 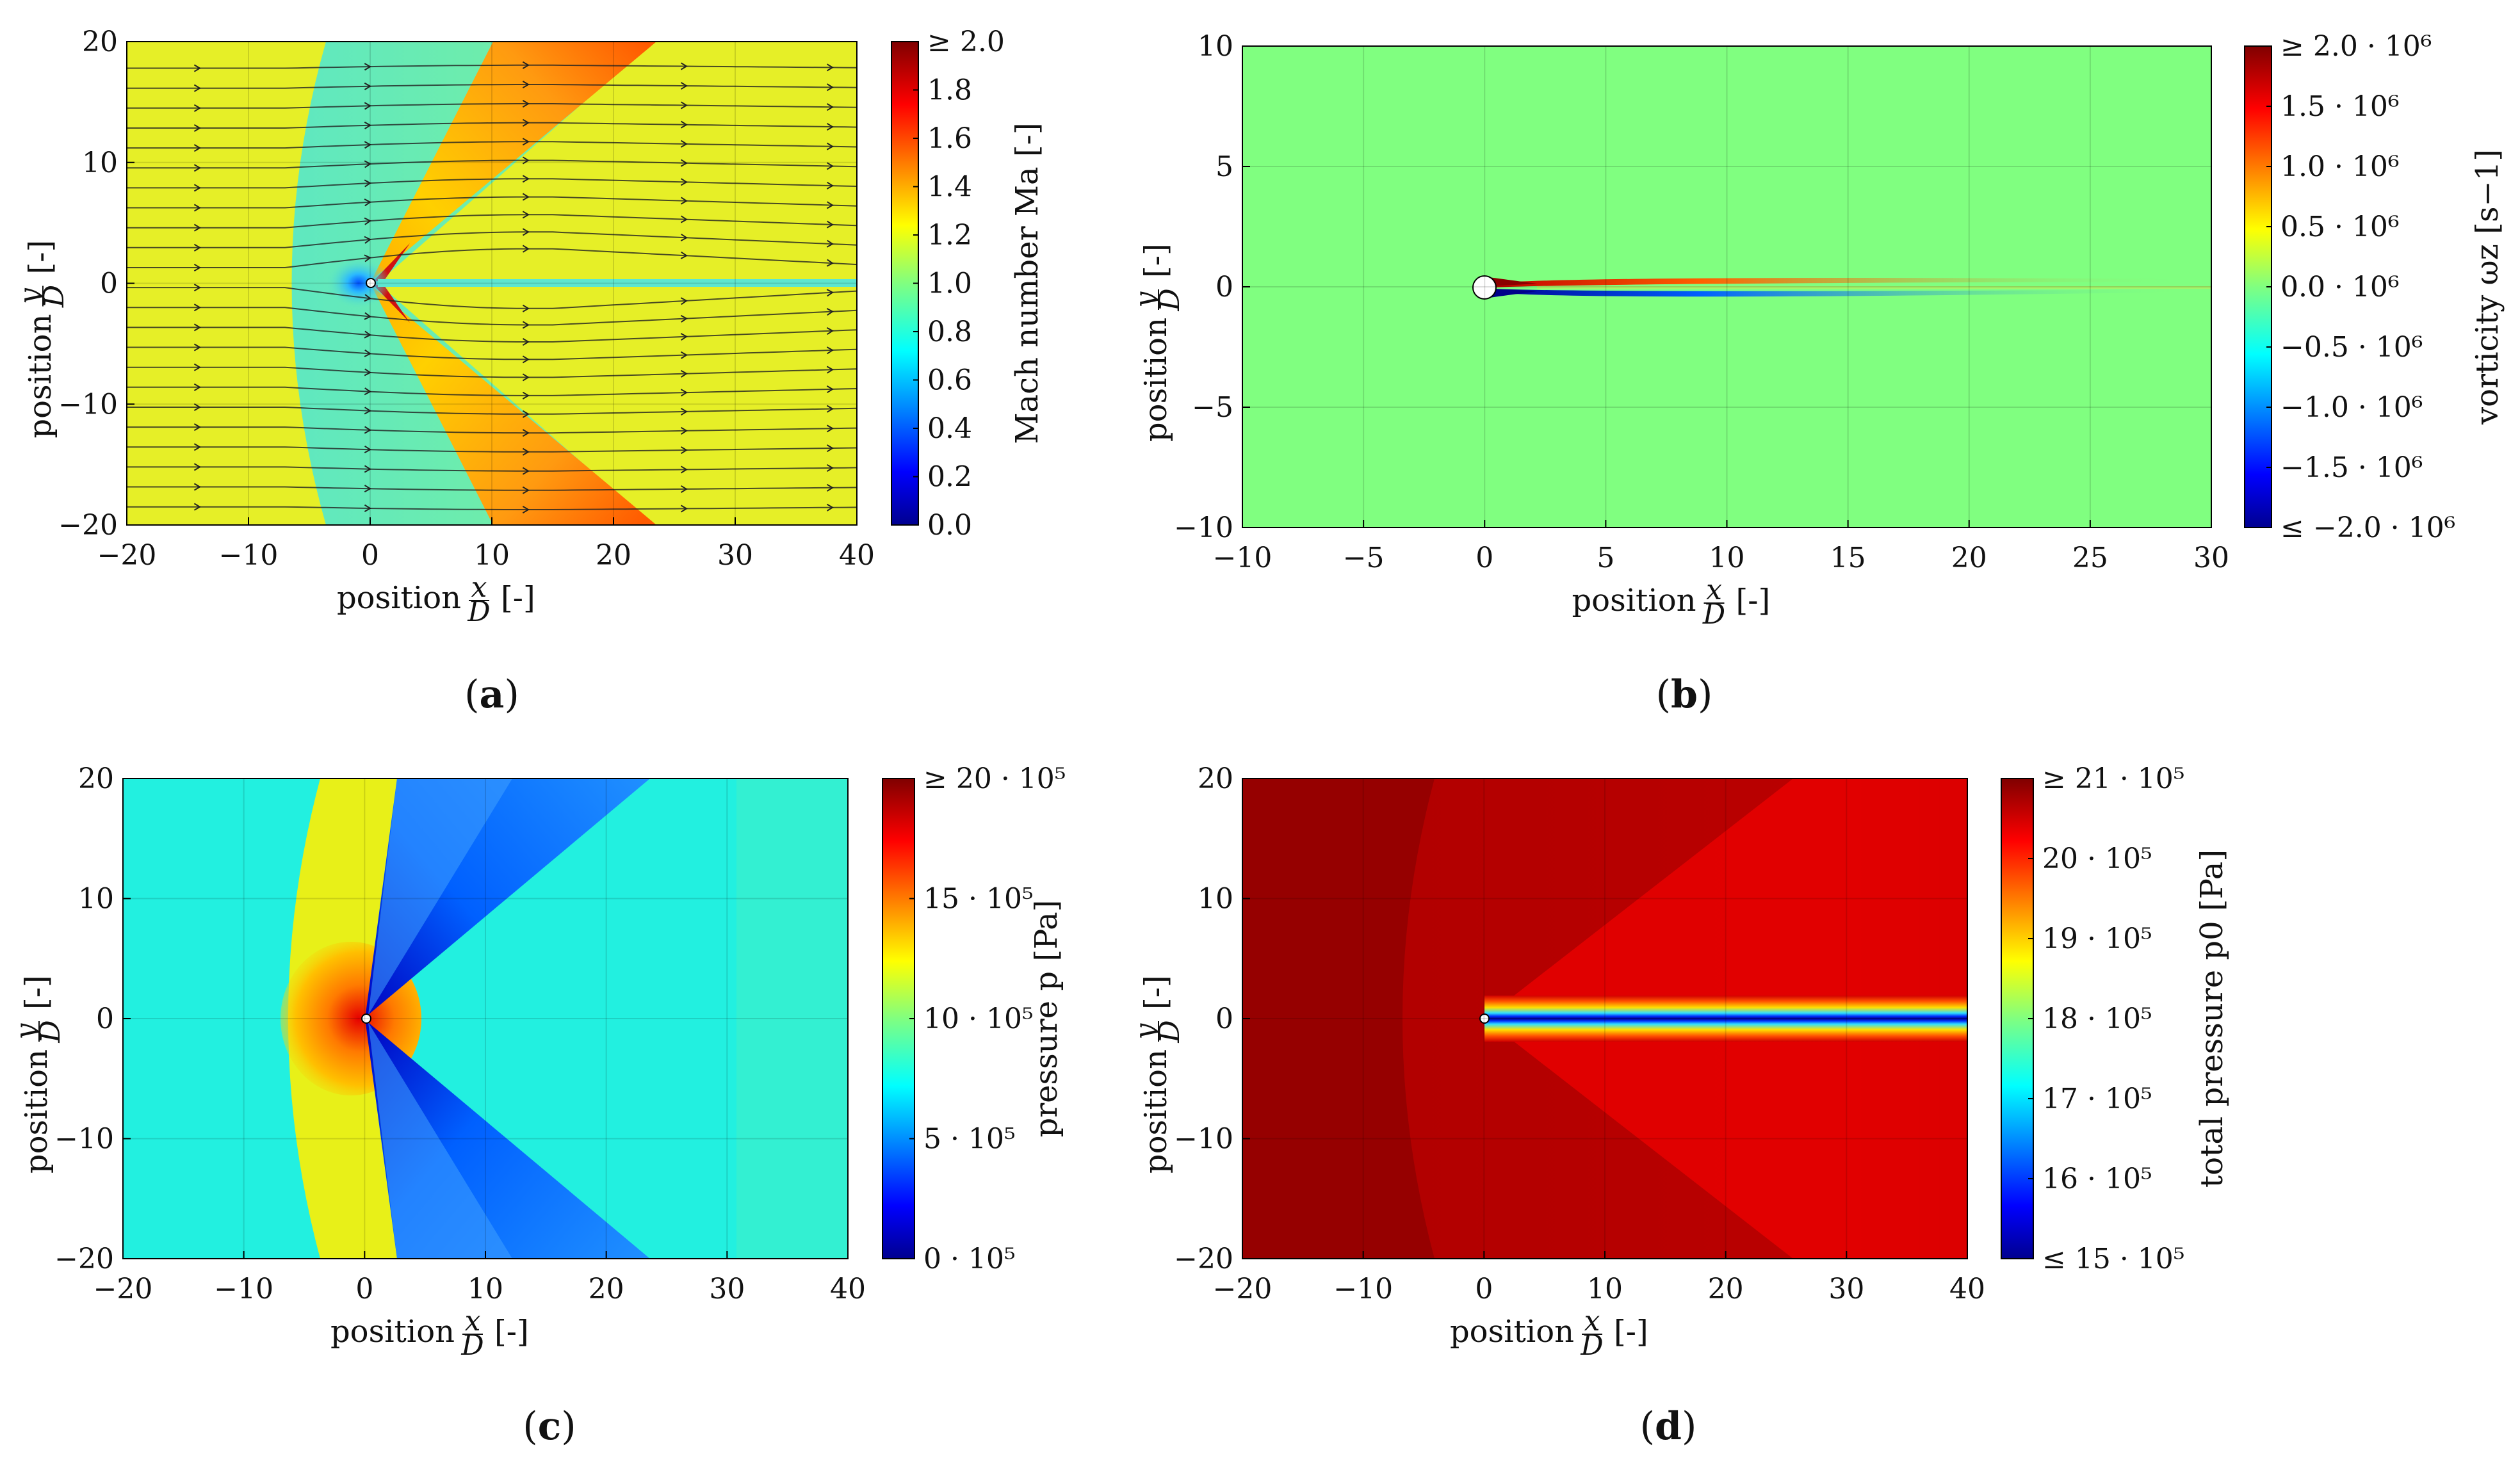 What do you see at coordinates (1156, 260) in the screenshot?
I see `y-axis-unit: [-]` at bounding box center [1156, 260].